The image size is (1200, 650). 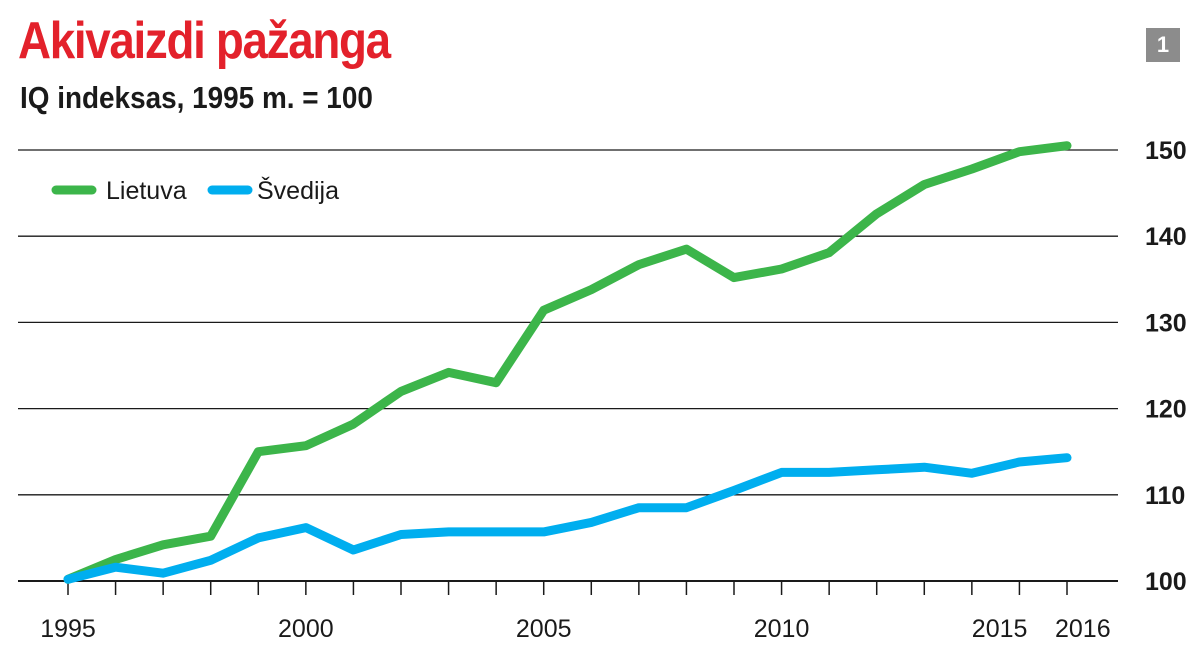 What do you see at coordinates (298, 190) in the screenshot?
I see `legend-label-svedija: Švedija` at bounding box center [298, 190].